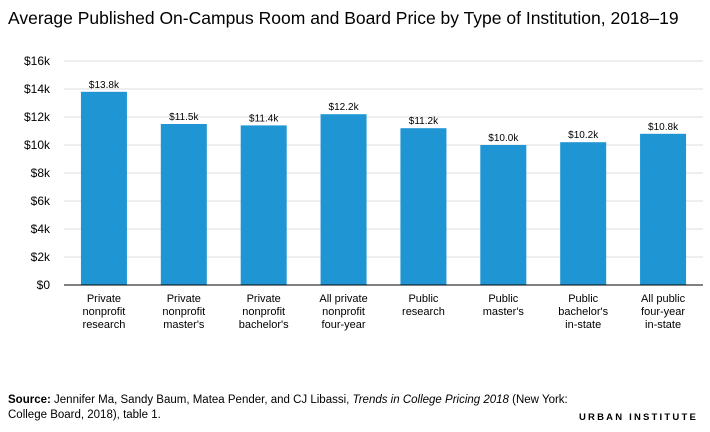 This screenshot has width=710, height=432. What do you see at coordinates (37, 89) in the screenshot?
I see `y-tick-label: $14k` at bounding box center [37, 89].